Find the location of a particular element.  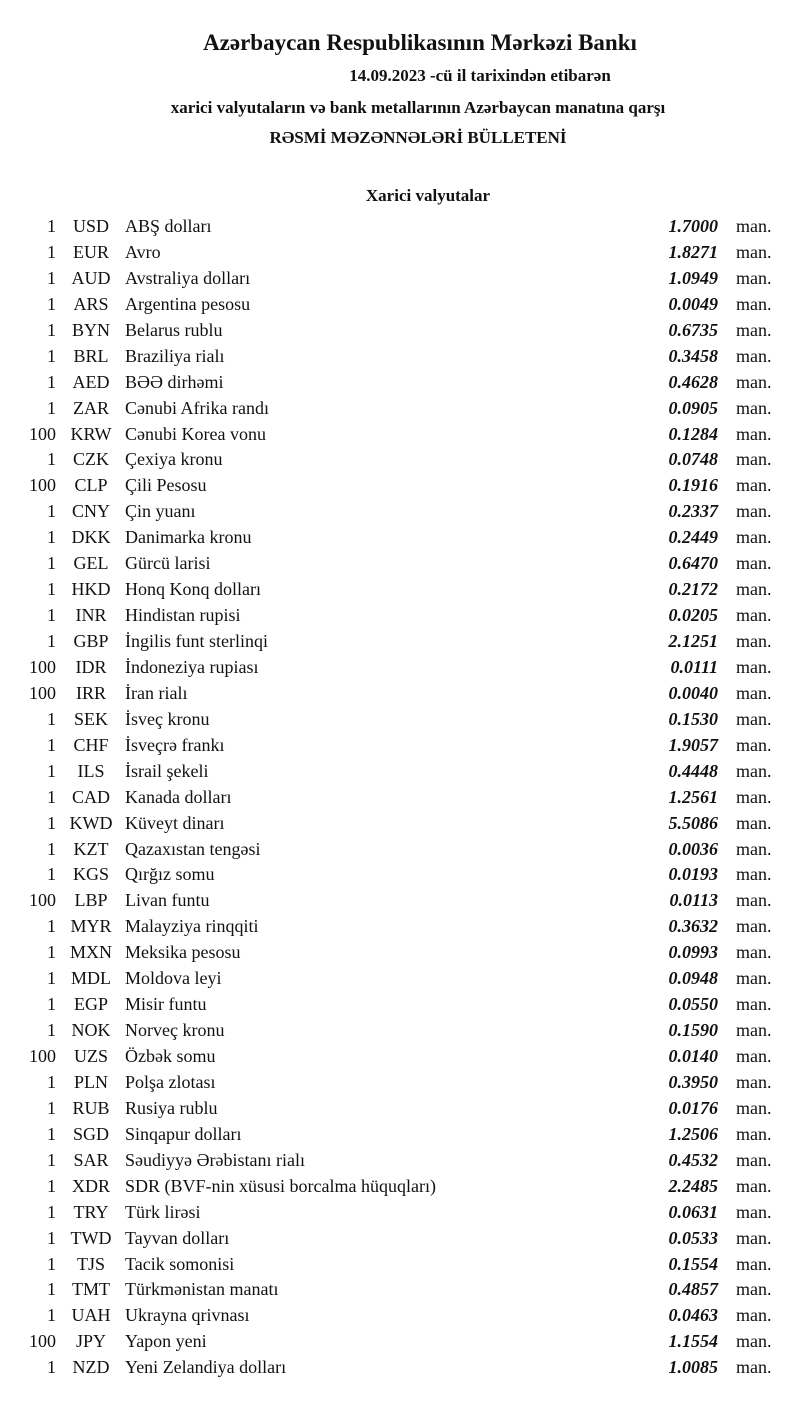

rate-value: 1.1554 is located at coordinates (693, 1341).